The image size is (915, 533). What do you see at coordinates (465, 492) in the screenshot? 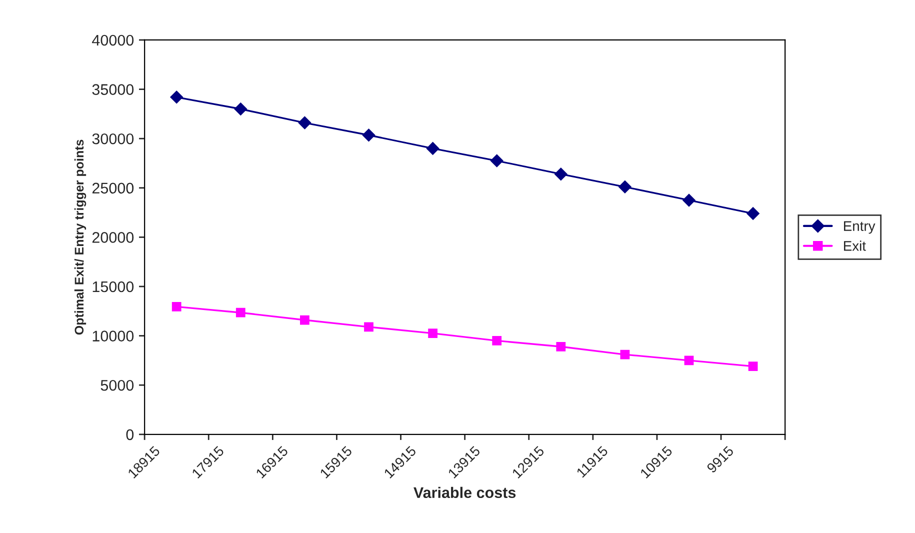
I see `x-axis-title: Variable costs` at bounding box center [465, 492].